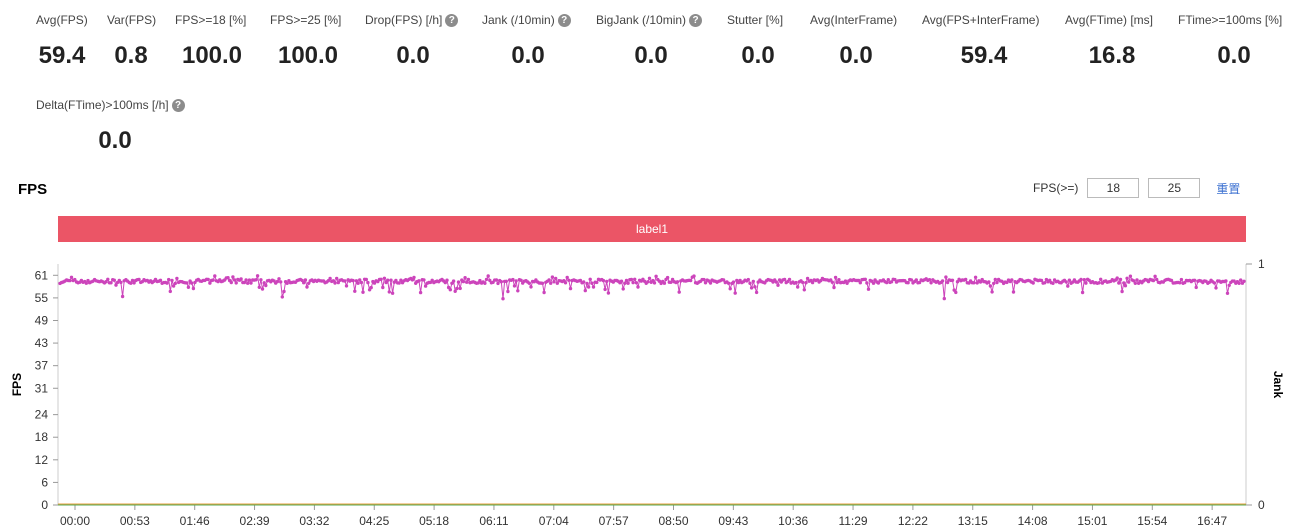 The image size is (1292, 531). What do you see at coordinates (42, 366) in the screenshot?
I see `y-tick-label: 37` at bounding box center [42, 366].